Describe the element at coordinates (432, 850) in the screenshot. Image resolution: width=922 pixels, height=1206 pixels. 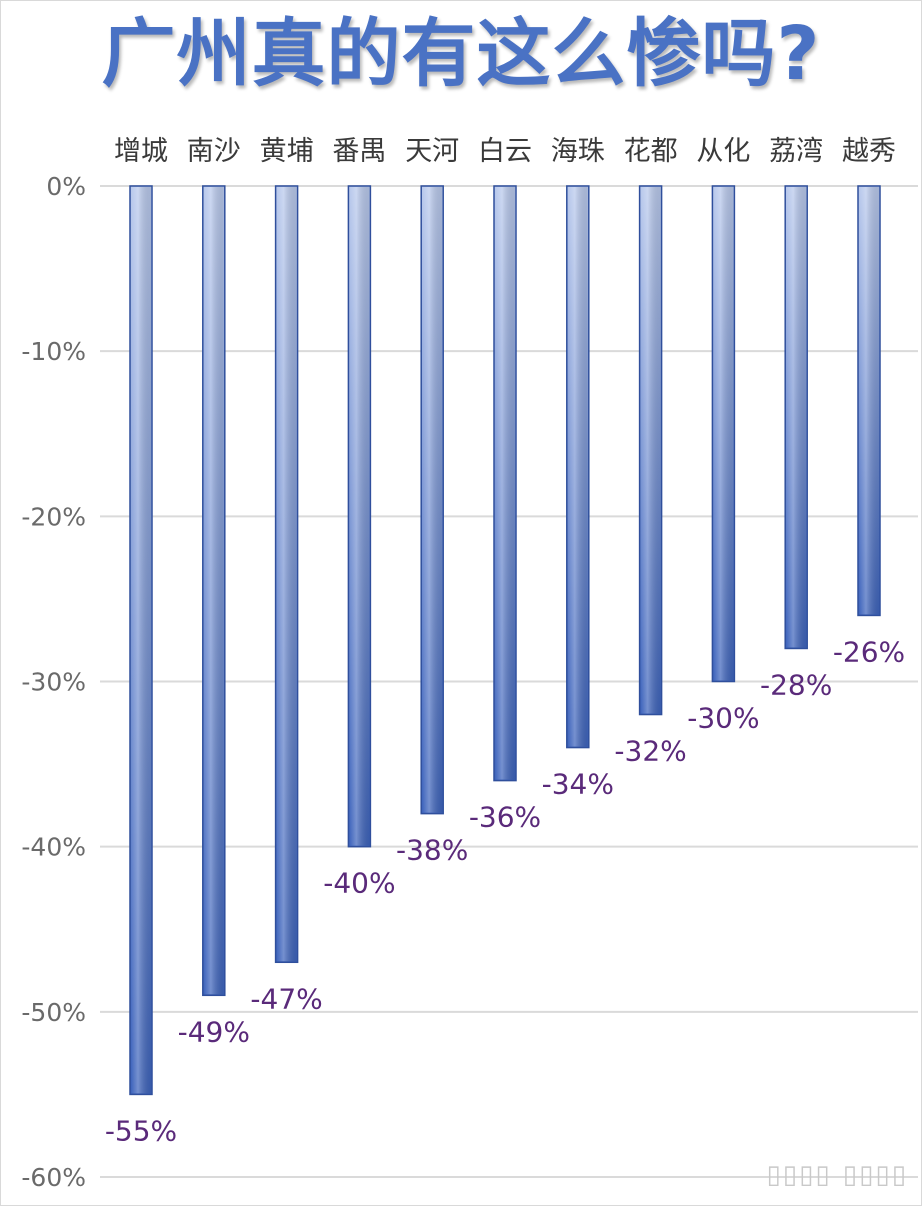
I see `data-label: -38%` at that location.